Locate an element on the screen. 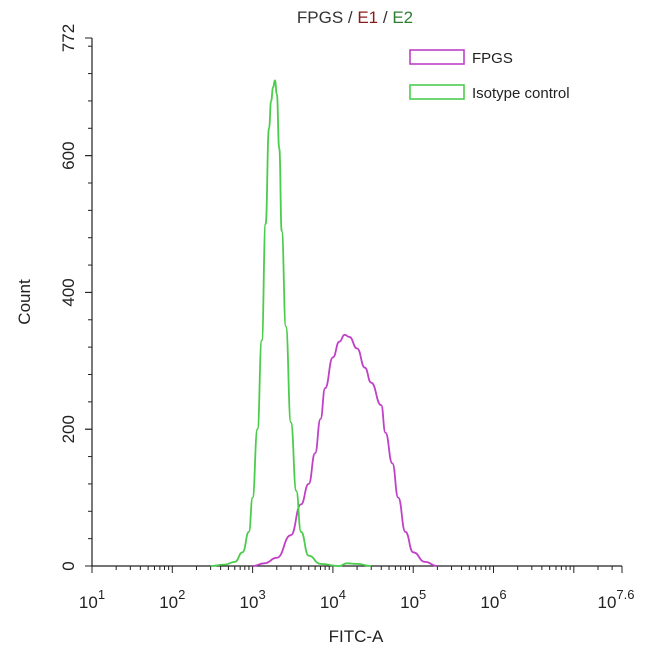  x-tick-label: 10⁵ is located at coordinates (413, 599).